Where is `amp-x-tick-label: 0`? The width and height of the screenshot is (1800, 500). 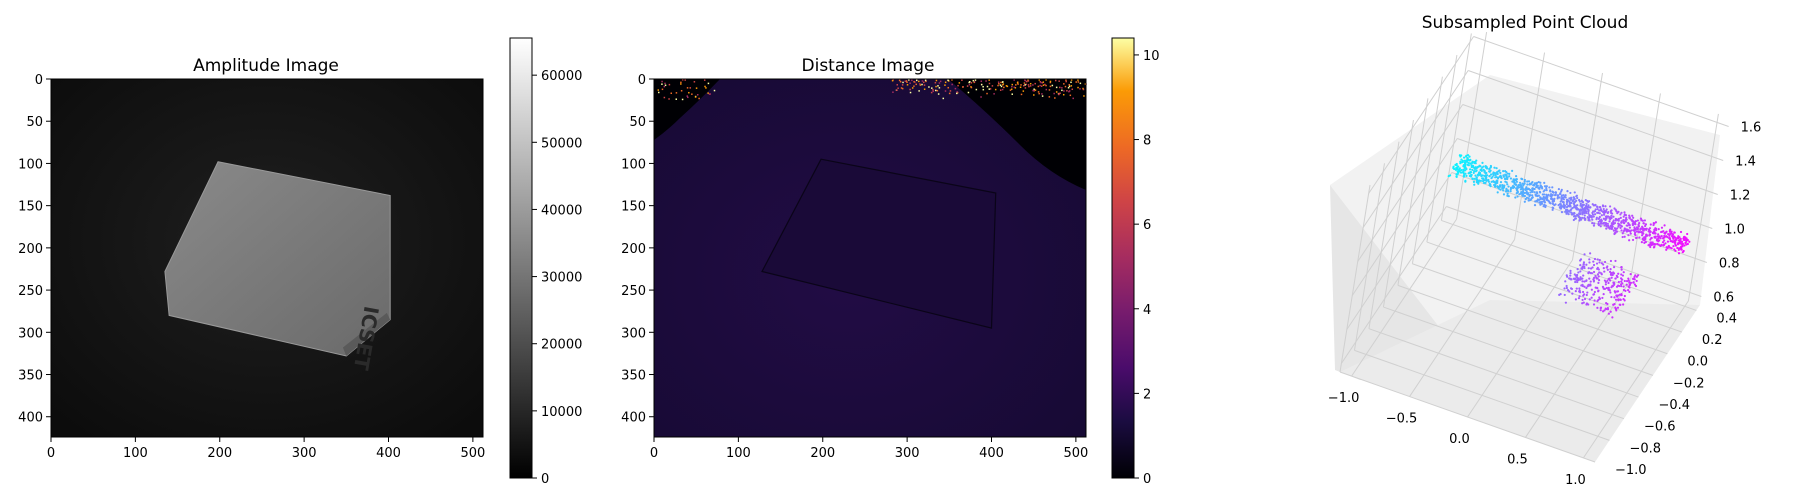 amp-x-tick-label: 0 is located at coordinates (51, 453).